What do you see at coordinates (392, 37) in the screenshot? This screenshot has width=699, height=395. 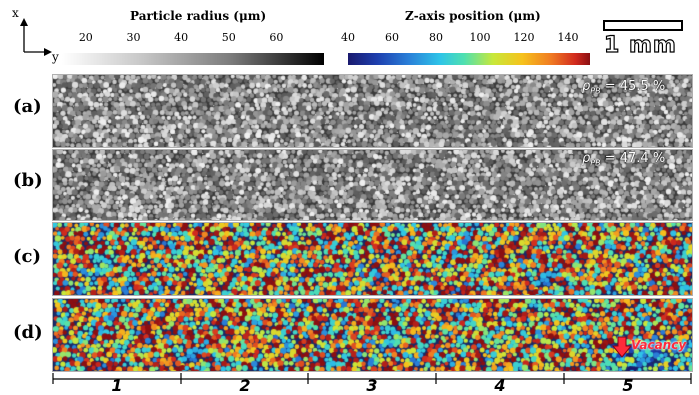 I see `colorbar-color-tick-label: 60` at bounding box center [392, 37].